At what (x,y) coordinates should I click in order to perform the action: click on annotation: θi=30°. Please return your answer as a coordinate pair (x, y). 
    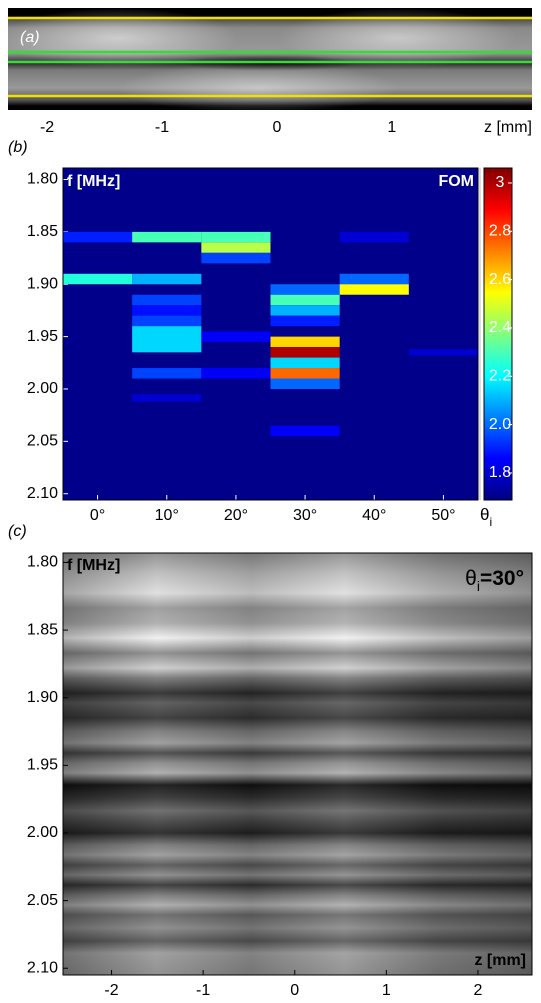
    Looking at the image, I should click on (494, 580).